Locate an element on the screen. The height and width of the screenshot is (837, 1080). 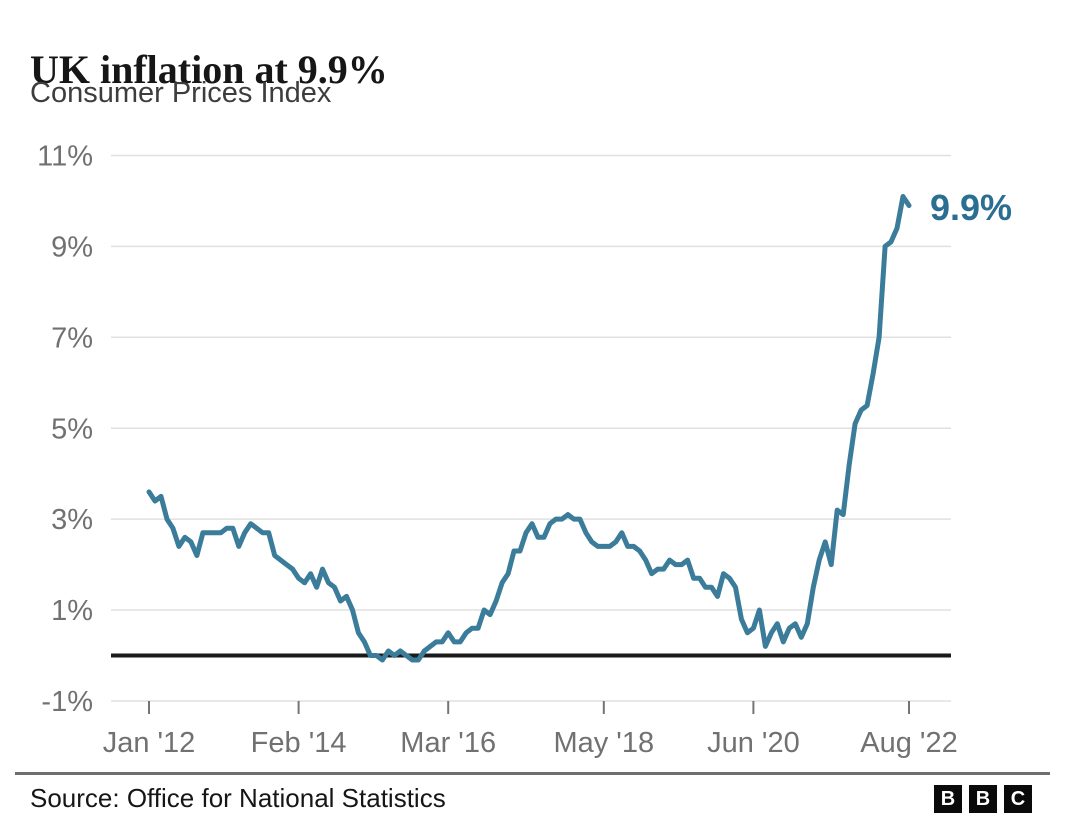
latest-value-label: 9.9% is located at coordinates (971, 207).